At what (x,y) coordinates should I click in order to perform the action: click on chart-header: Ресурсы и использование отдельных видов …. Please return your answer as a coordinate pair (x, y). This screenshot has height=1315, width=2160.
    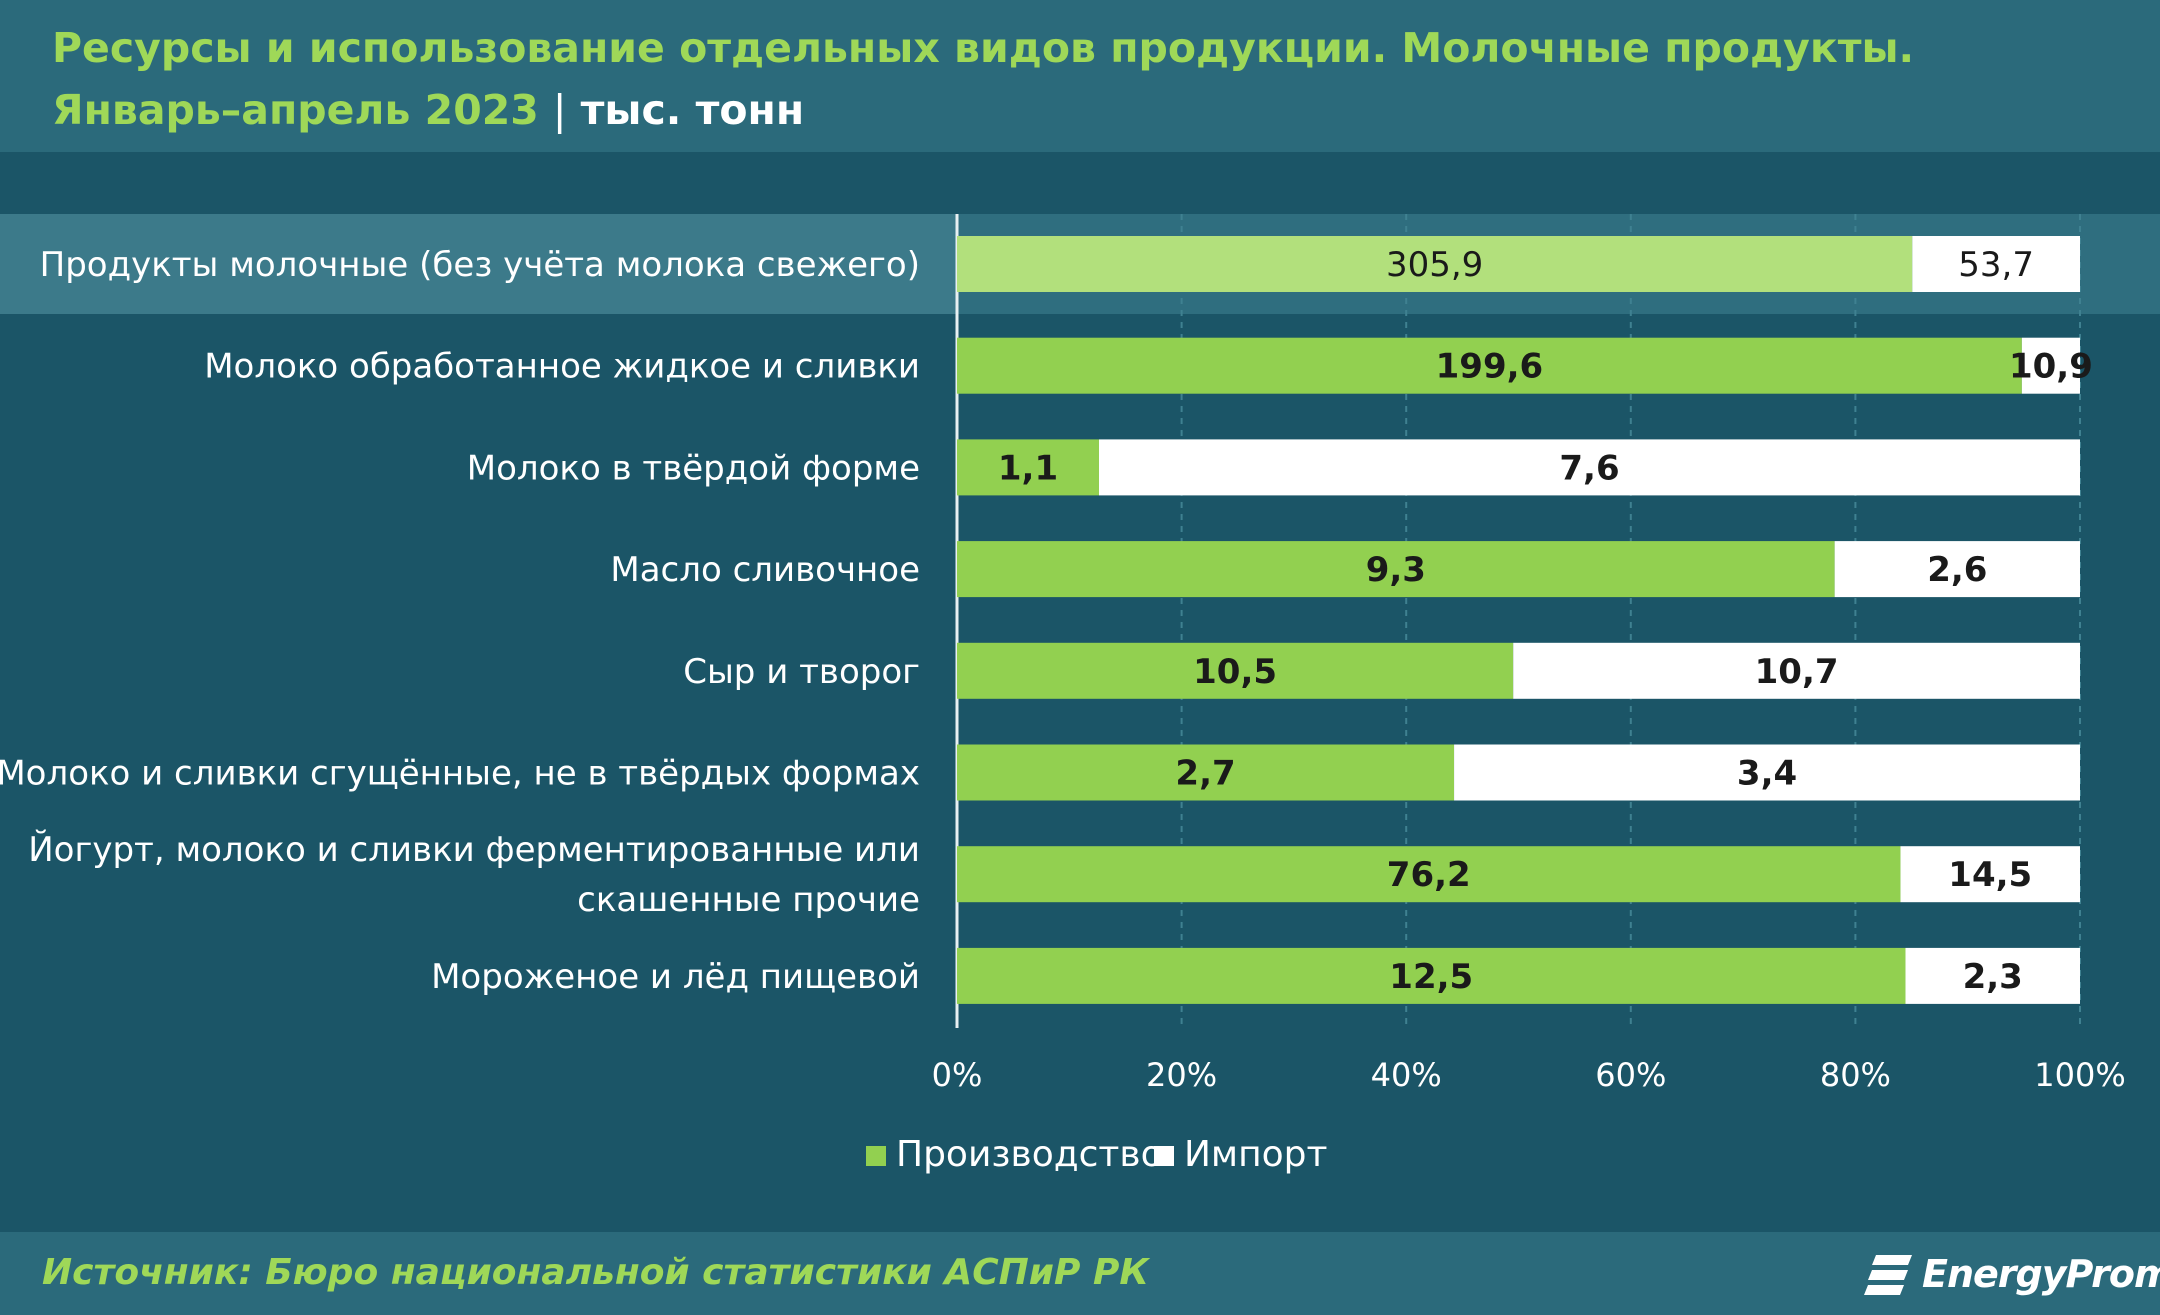
    Looking at the image, I should click on (1080, 76).